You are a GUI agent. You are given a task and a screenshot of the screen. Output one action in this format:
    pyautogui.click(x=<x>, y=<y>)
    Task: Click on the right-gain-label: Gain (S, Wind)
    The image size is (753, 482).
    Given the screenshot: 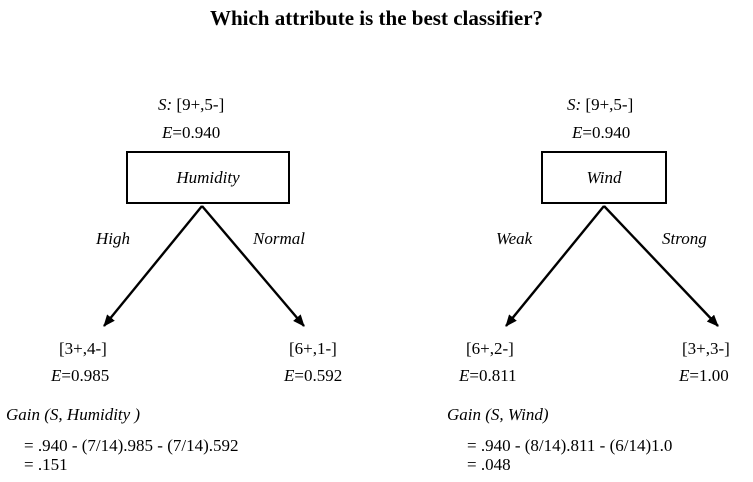 What is the action you would take?
    pyautogui.click(x=498, y=414)
    